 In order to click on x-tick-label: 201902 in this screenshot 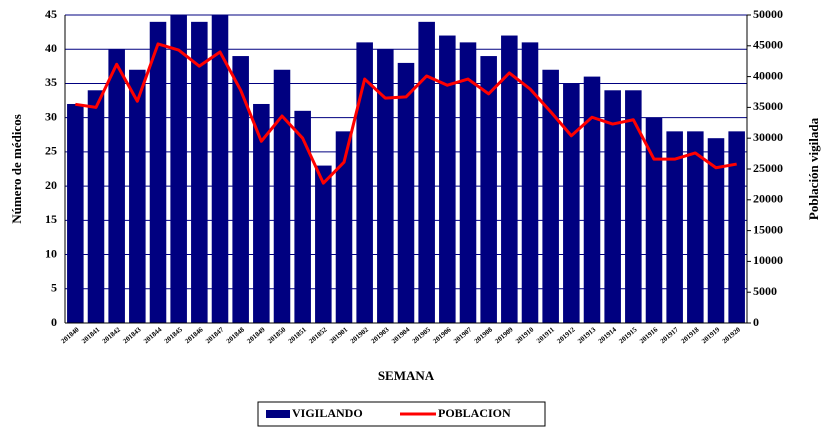, I will do `click(360, 335)`.